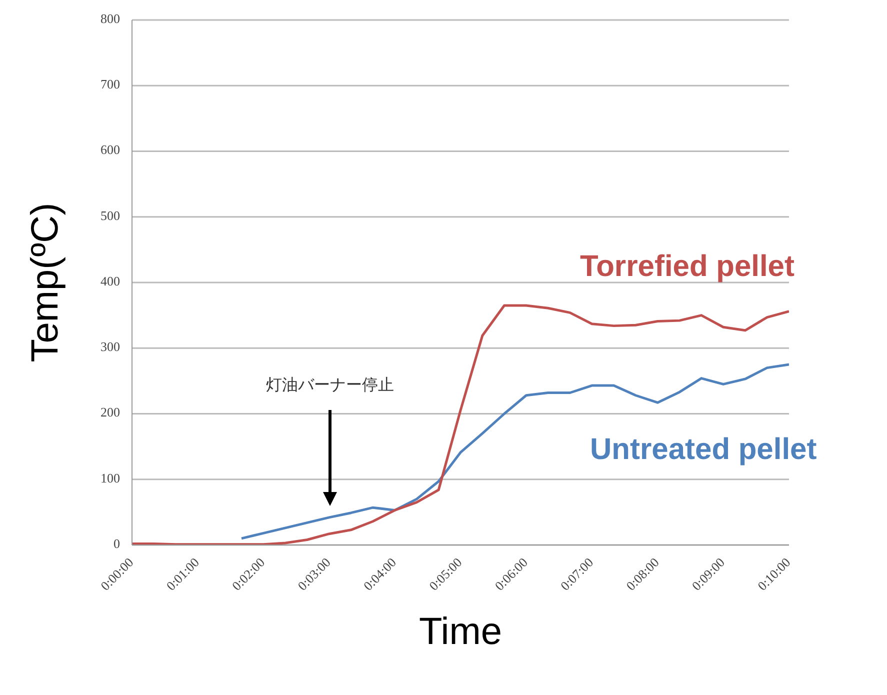 This screenshot has width=887, height=695. Describe the element at coordinates (110, 150) in the screenshot. I see `y-tick-label: 600` at that location.